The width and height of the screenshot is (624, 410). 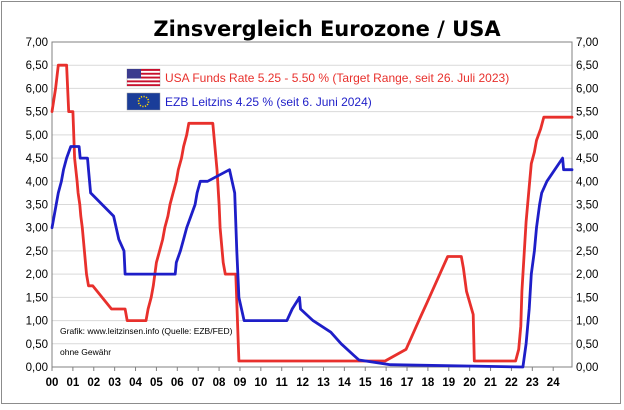 What do you see at coordinates (323, 383) in the screenshot?
I see `x-tick-label: 13` at bounding box center [323, 383].